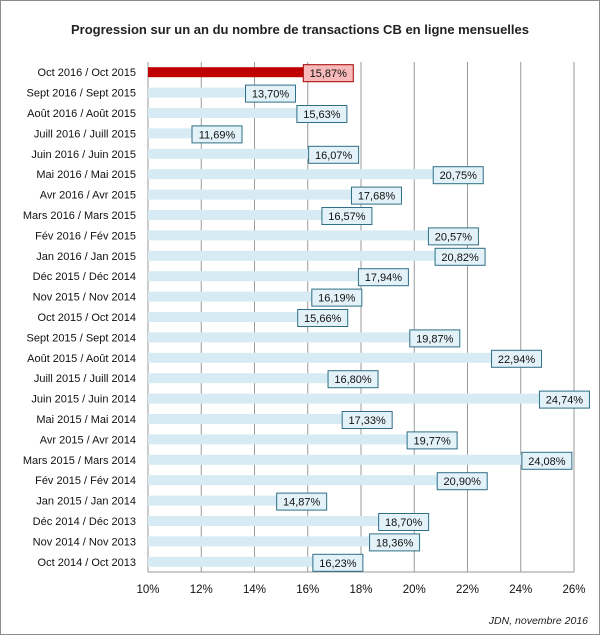 Image resolution: width=600 pixels, height=635 pixels. I want to click on x-tick-label: 18%, so click(360, 590).